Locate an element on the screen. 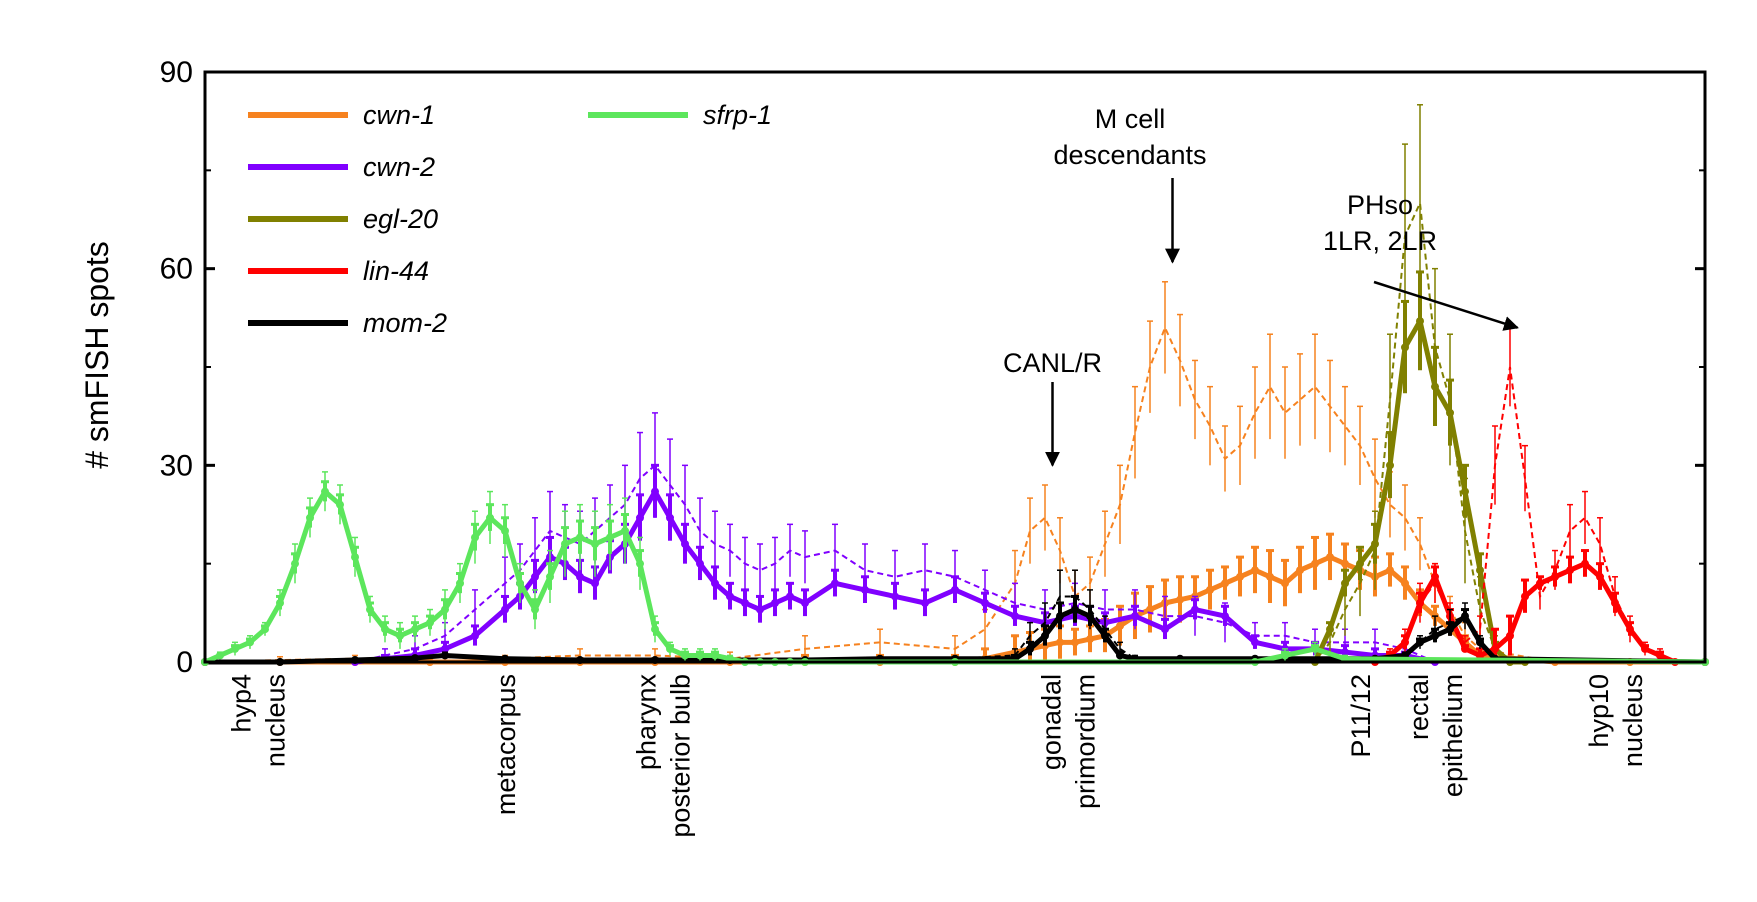 The height and width of the screenshot is (902, 1757). x-category: gonadal primordium is located at coordinates (1069, 741).